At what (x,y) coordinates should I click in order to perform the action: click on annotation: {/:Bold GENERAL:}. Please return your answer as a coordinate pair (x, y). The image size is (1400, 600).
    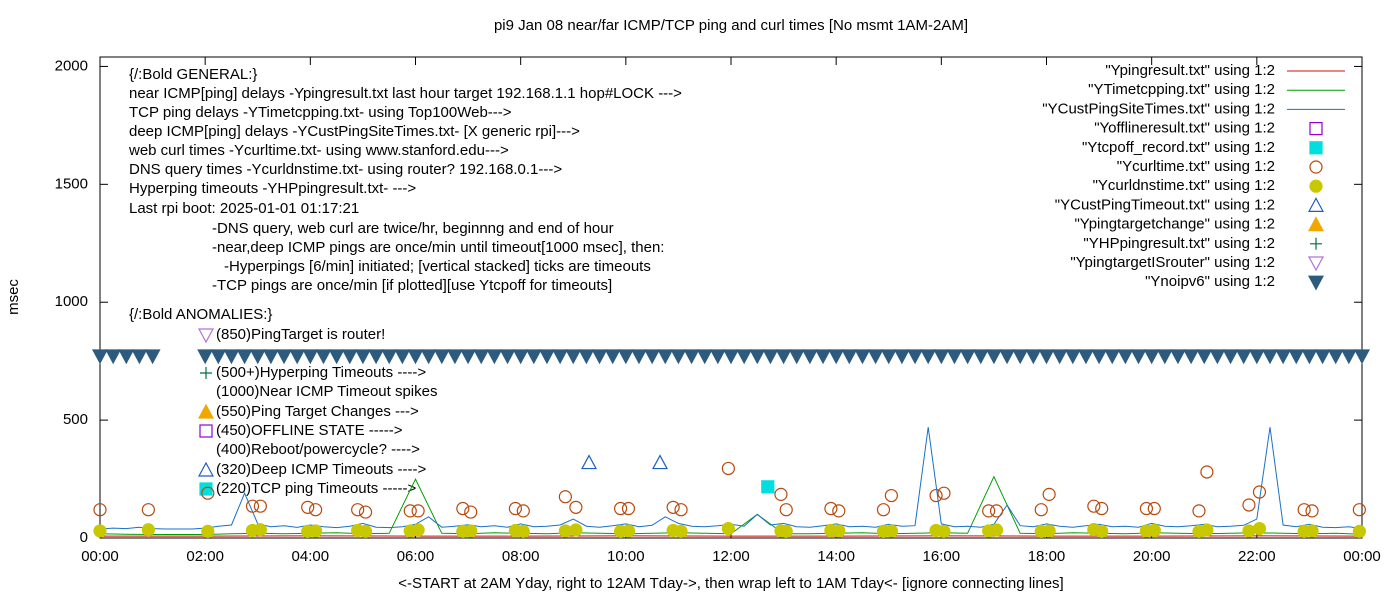
    Looking at the image, I should click on (193, 74).